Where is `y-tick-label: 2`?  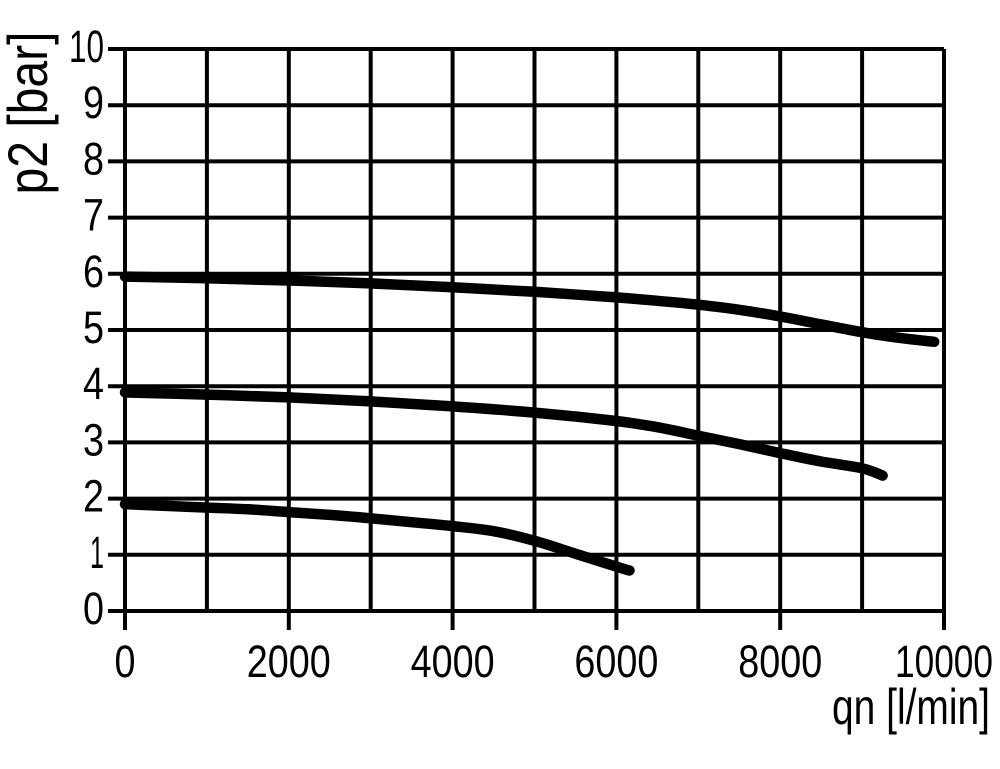
y-tick-label: 2 is located at coordinates (93, 496).